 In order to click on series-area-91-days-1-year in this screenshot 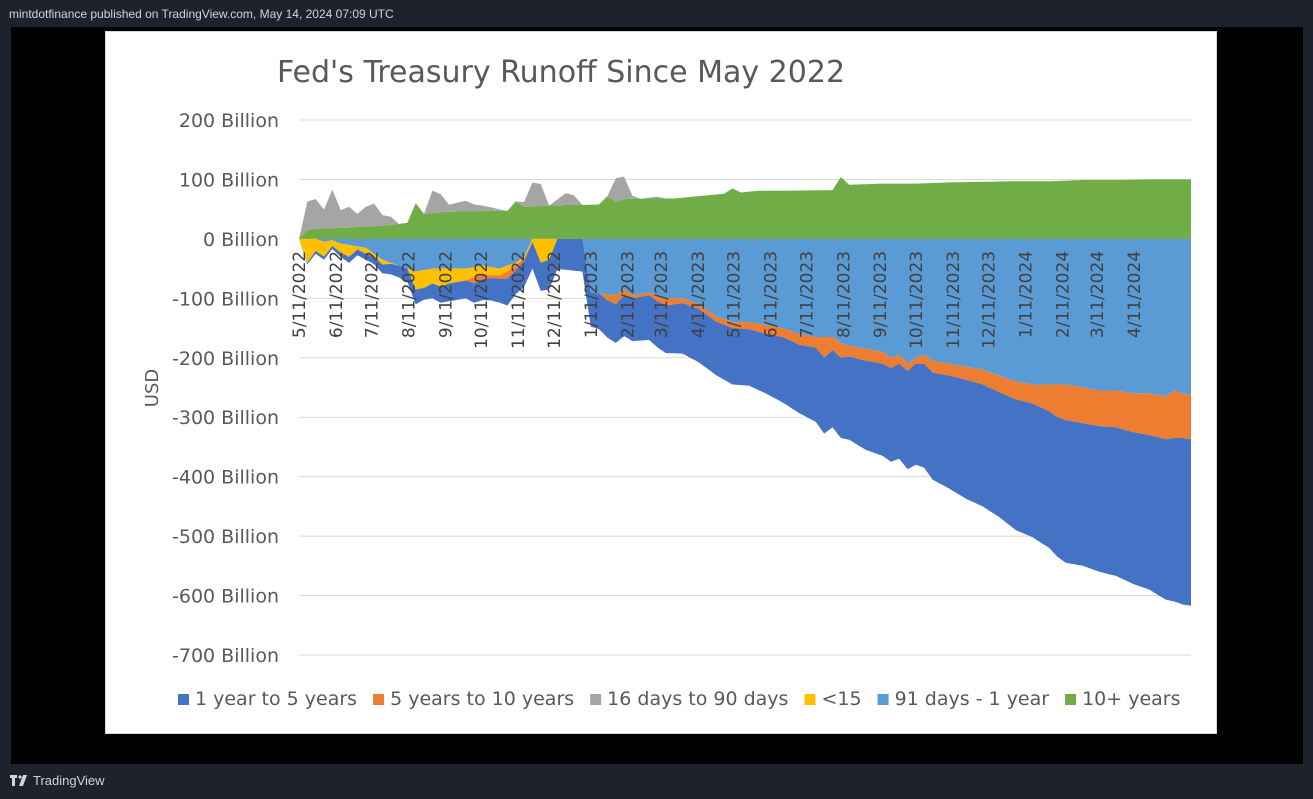, I will do `click(745, 317)`.